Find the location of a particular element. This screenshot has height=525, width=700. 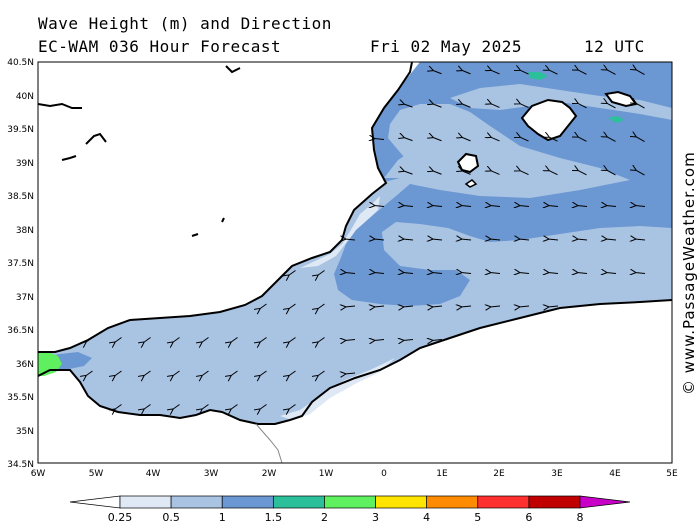

lat-label: 39.5N is located at coordinates (20, 130).